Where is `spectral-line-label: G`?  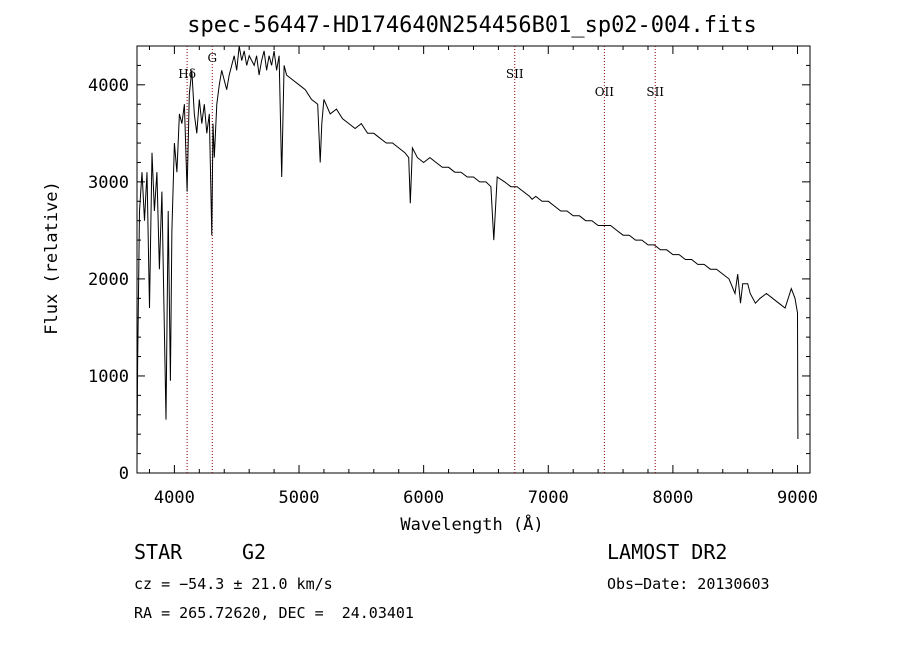 spectral-line-label: G is located at coordinates (212, 58).